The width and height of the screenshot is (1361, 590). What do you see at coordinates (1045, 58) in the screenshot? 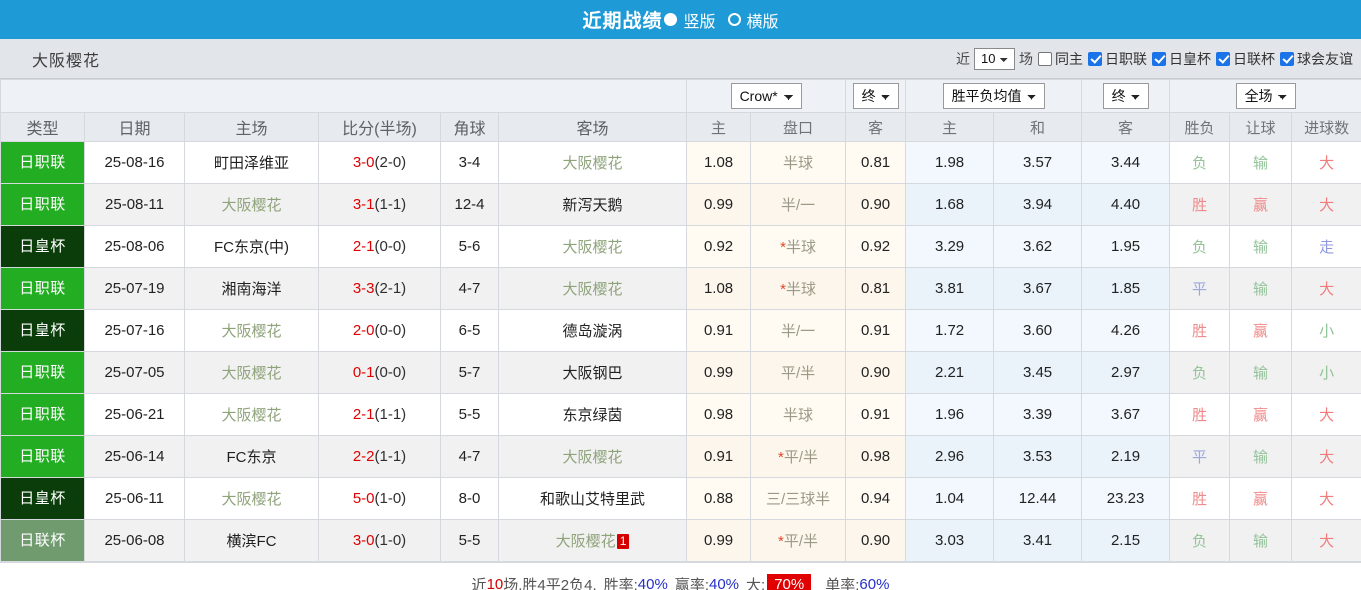
I see `same-home-checkbox` at bounding box center [1045, 58].